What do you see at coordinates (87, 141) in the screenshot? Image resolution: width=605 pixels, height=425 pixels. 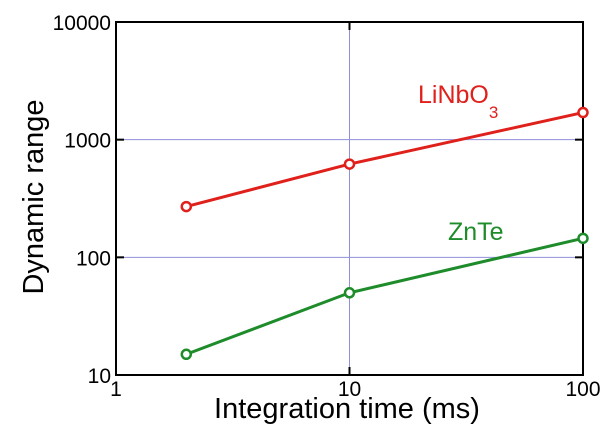 I see `y-tick-label: 1000` at bounding box center [87, 141].